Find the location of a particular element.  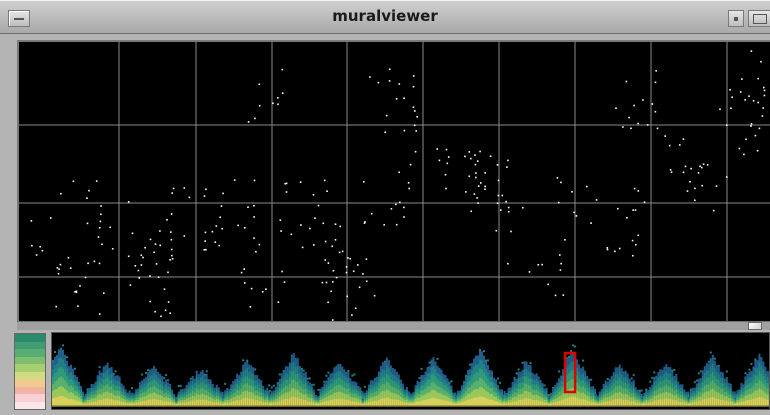

minimize-icon is located at coordinates (736, 18).